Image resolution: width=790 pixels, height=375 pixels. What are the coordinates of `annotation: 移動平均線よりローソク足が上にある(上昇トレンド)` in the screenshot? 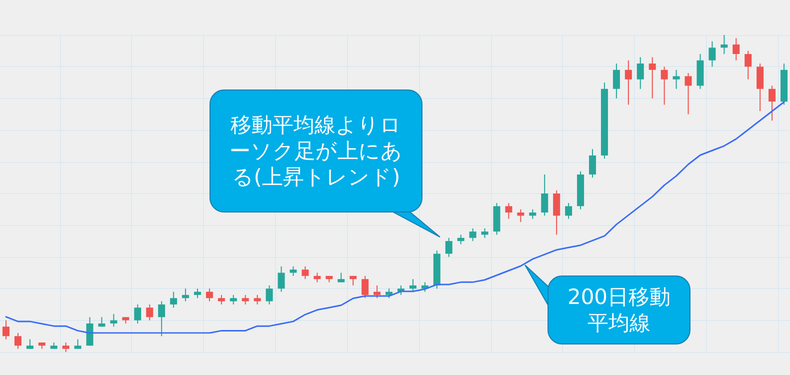 It's located at (316, 151).